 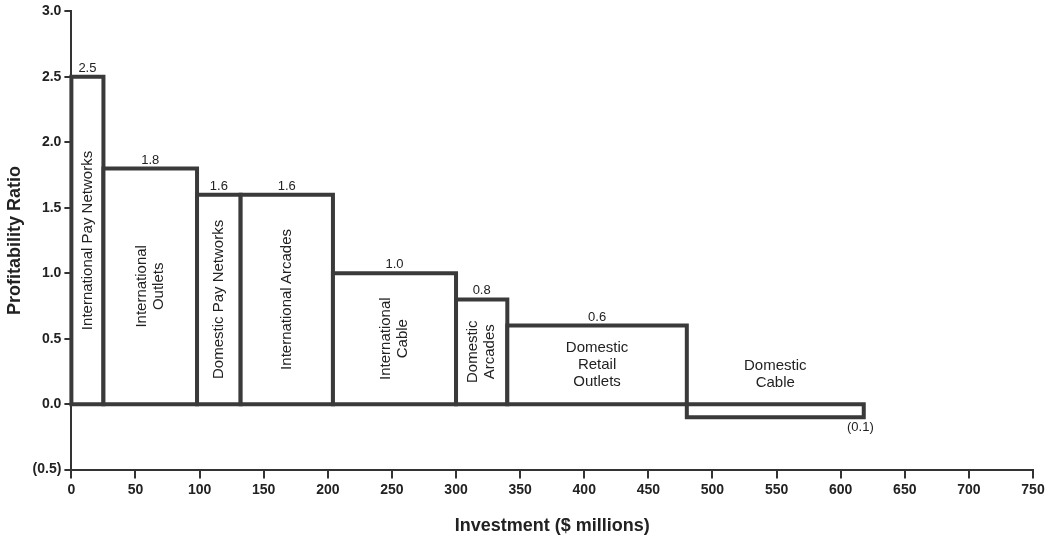 I want to click on data-label: 2.5, so click(x=87, y=67).